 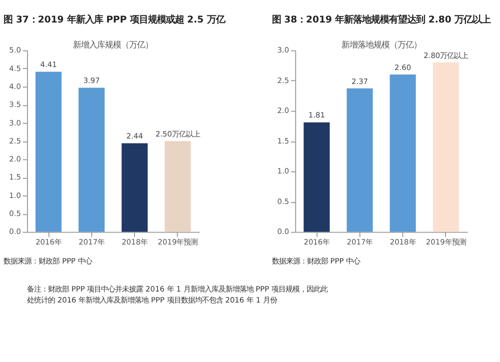 I want to click on data-label: 2.80万亿以上, so click(x=446, y=55).